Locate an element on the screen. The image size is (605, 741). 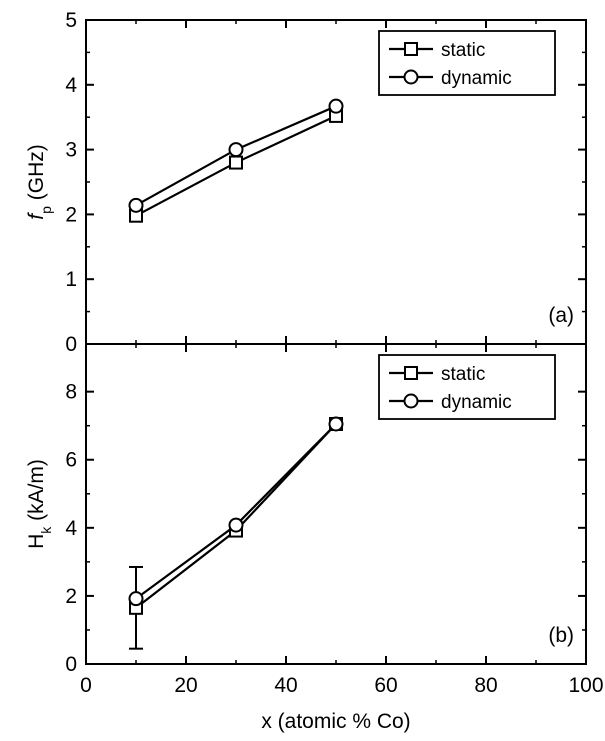
y-tick-label: 8 is located at coordinates (71, 392).